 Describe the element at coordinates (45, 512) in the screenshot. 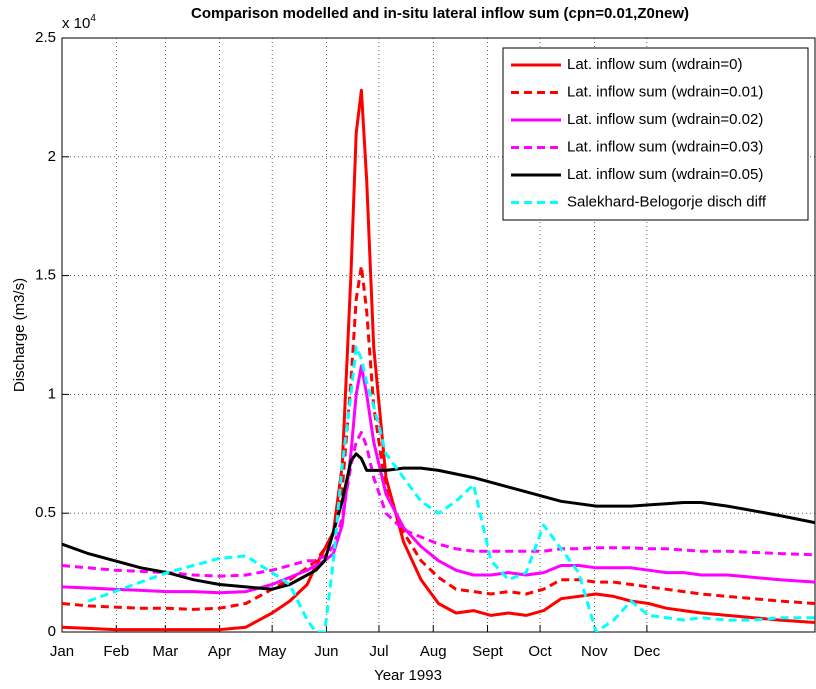

I see `y-tick-label: 0.5` at that location.